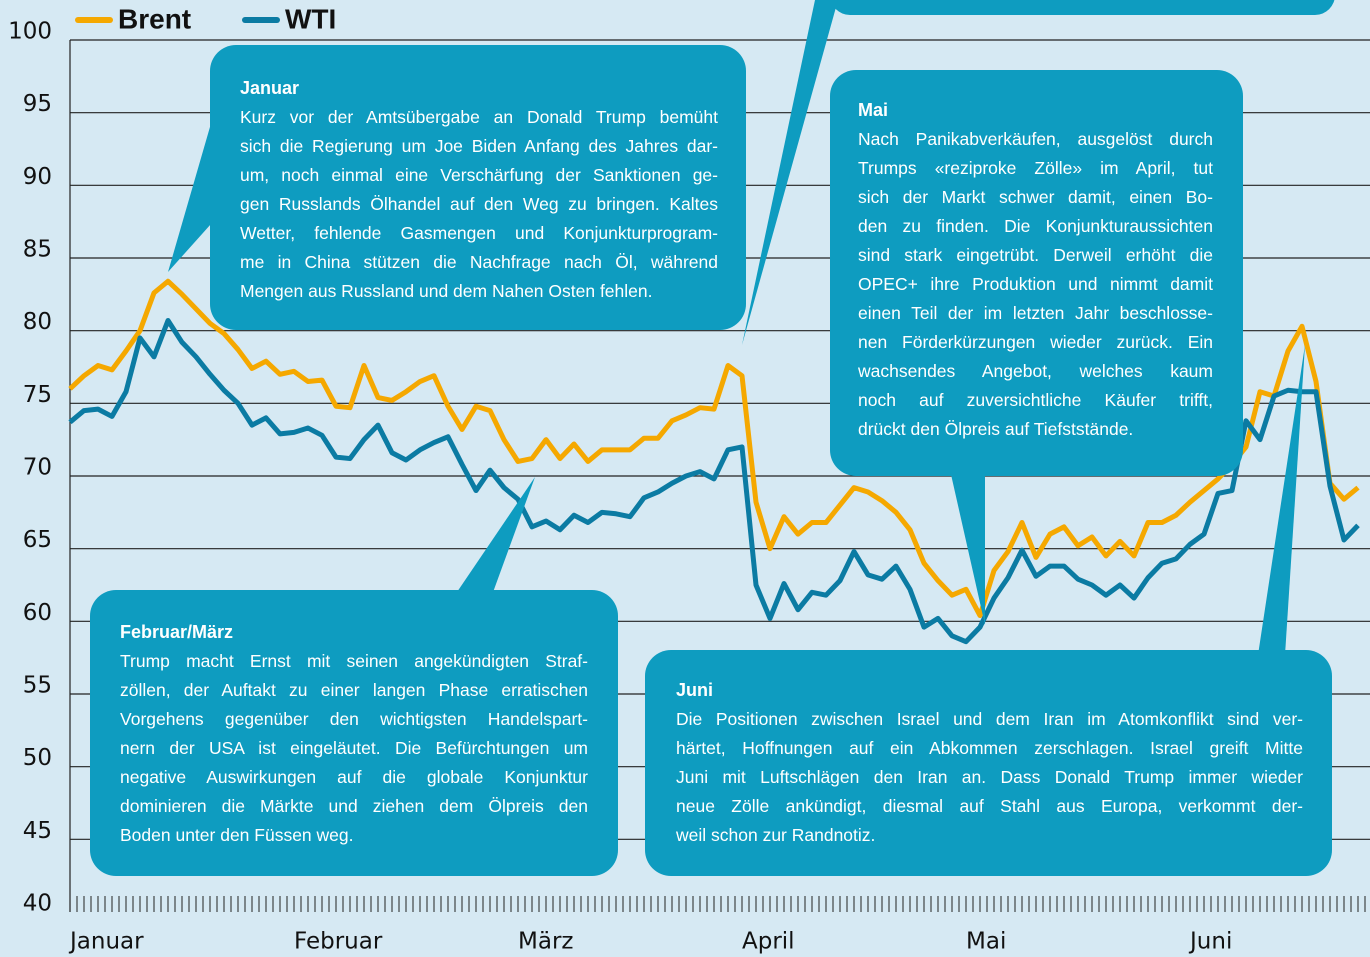 This screenshot has height=957, width=1370. I want to click on y-tick-label: 95, so click(37, 104).